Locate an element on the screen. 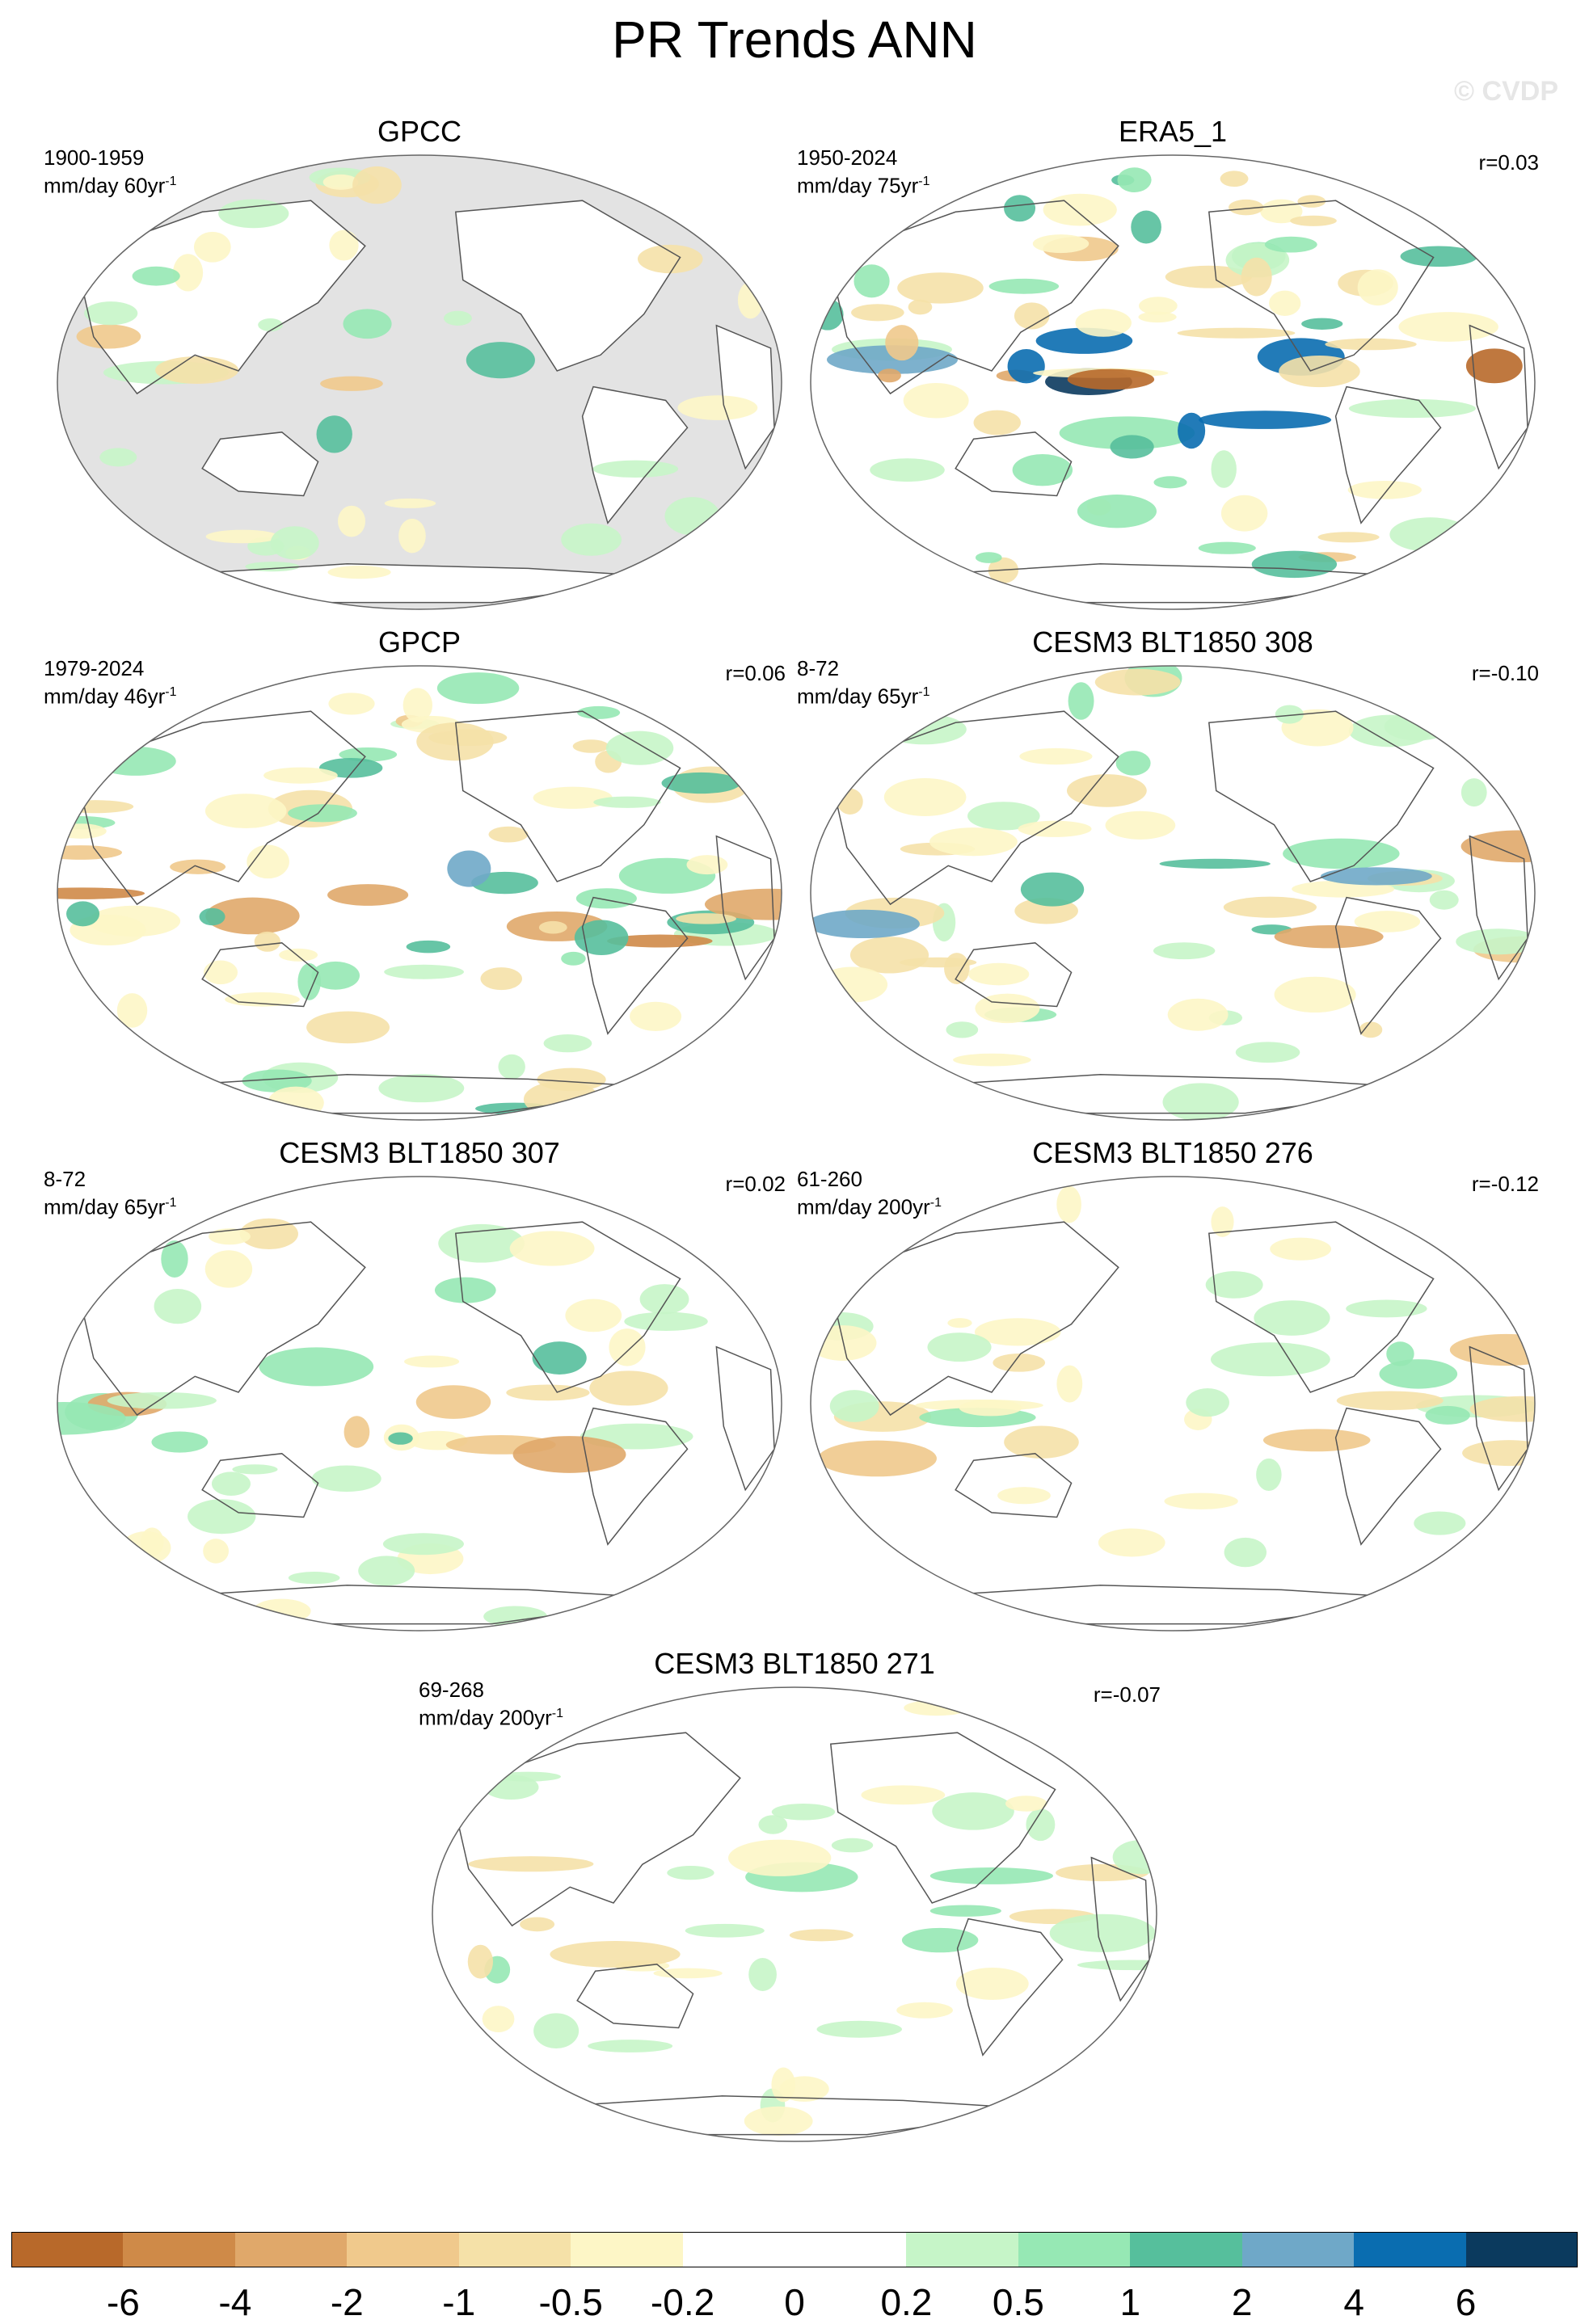 The height and width of the screenshot is (2324, 1589). map-projection is located at coordinates (420, 1403).